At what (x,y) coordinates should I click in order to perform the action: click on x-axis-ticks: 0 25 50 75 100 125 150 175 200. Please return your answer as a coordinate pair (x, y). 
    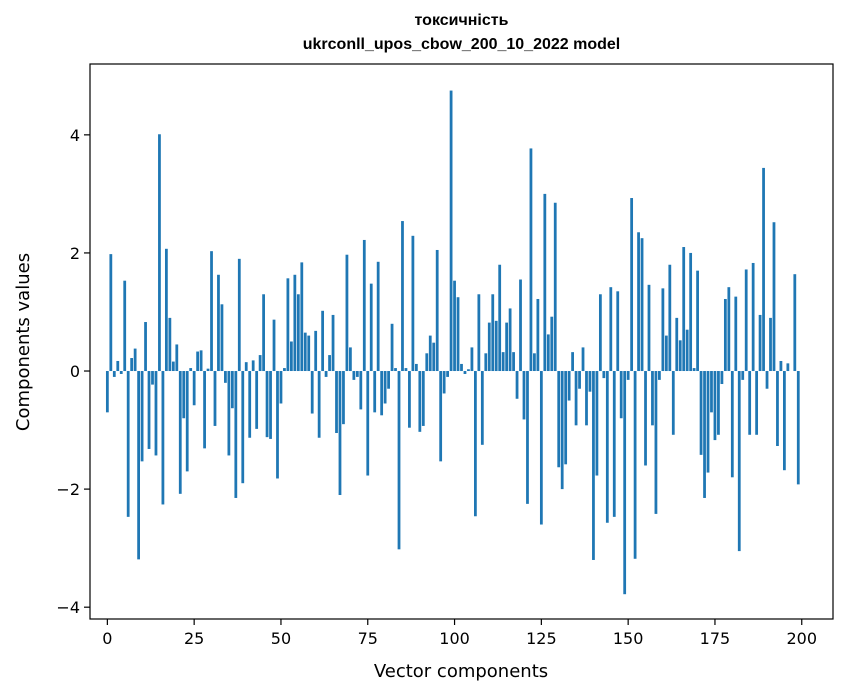
    Looking at the image, I should click on (459, 633).